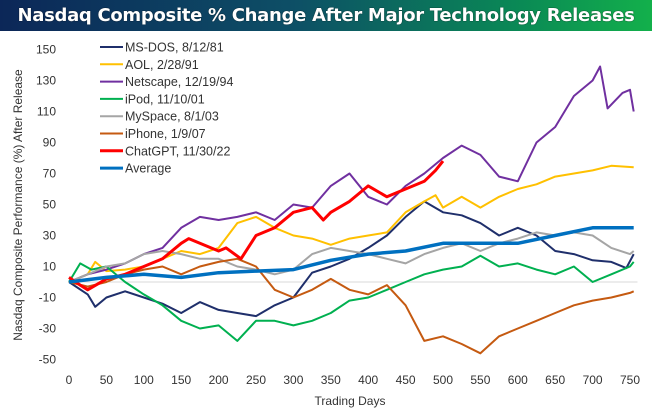  Describe the element at coordinates (181, 380) in the screenshot. I see `x-tick-label: 150` at that location.